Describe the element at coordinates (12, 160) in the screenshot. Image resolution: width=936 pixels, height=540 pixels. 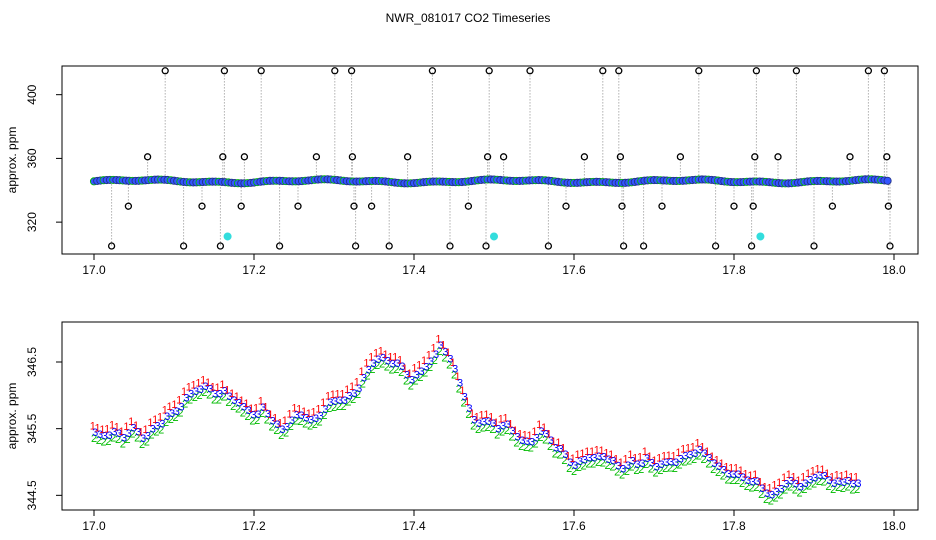
I see `top-y-axis-title: approx. ppm` at that location.